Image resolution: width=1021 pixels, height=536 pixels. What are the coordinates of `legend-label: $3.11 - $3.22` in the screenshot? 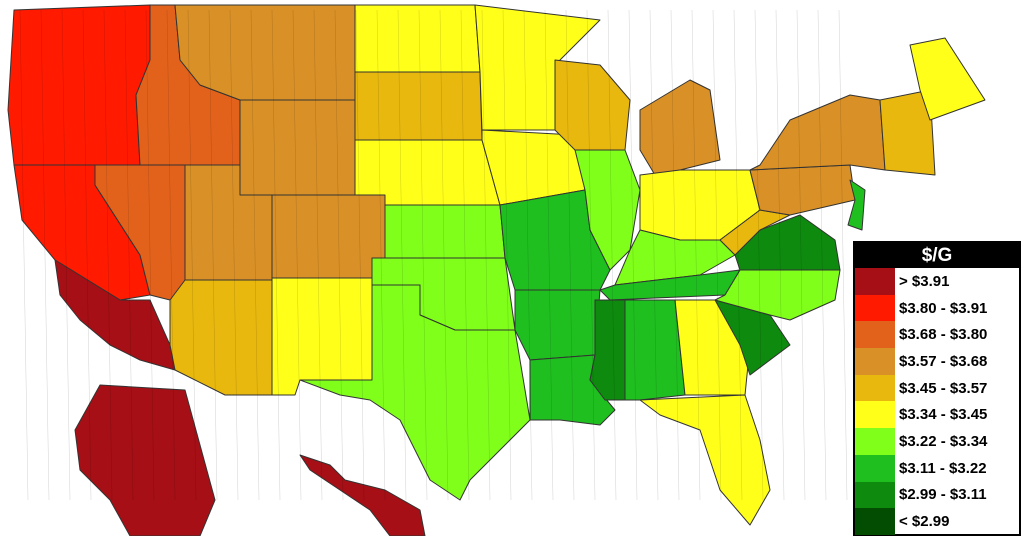 It's located at (943, 468).